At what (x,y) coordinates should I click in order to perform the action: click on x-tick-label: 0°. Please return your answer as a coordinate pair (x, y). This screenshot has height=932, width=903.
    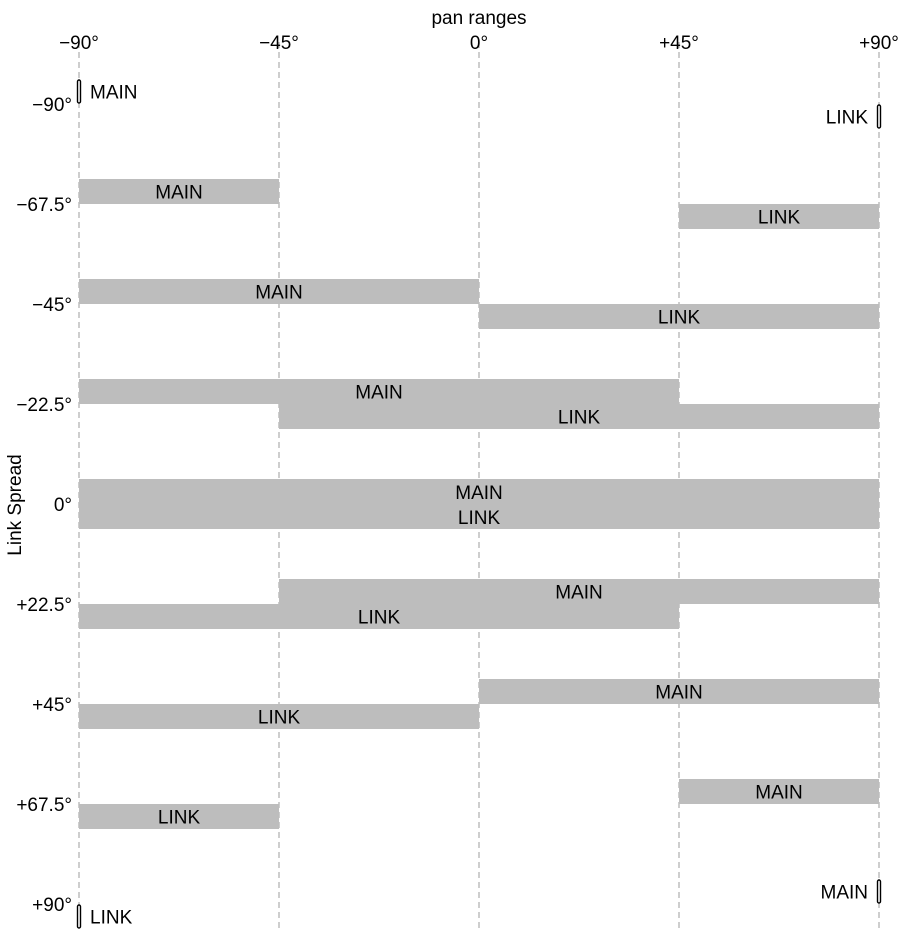
    Looking at the image, I should click on (479, 43).